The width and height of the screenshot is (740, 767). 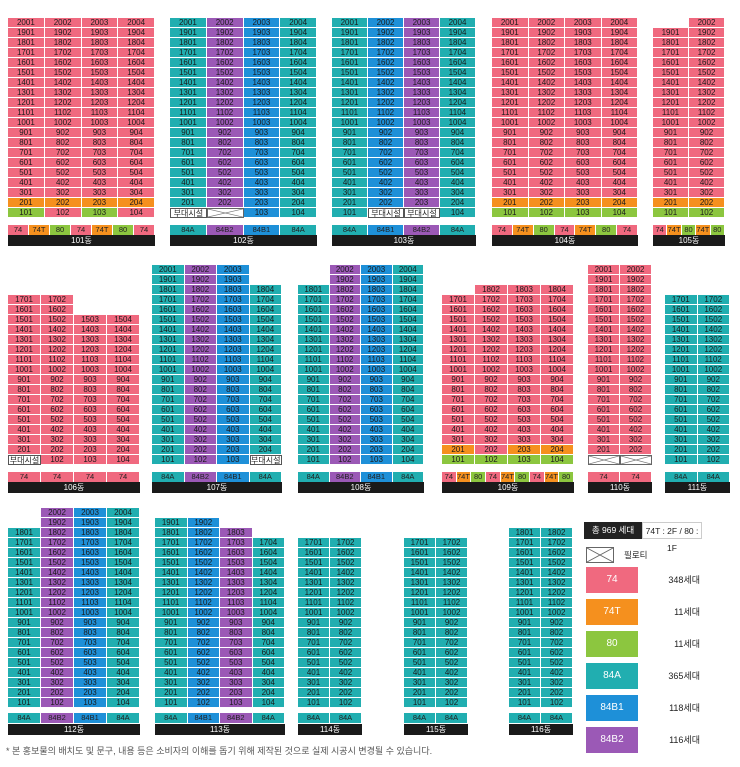 I want to click on unit-cell: 604, so click(x=557, y=410).